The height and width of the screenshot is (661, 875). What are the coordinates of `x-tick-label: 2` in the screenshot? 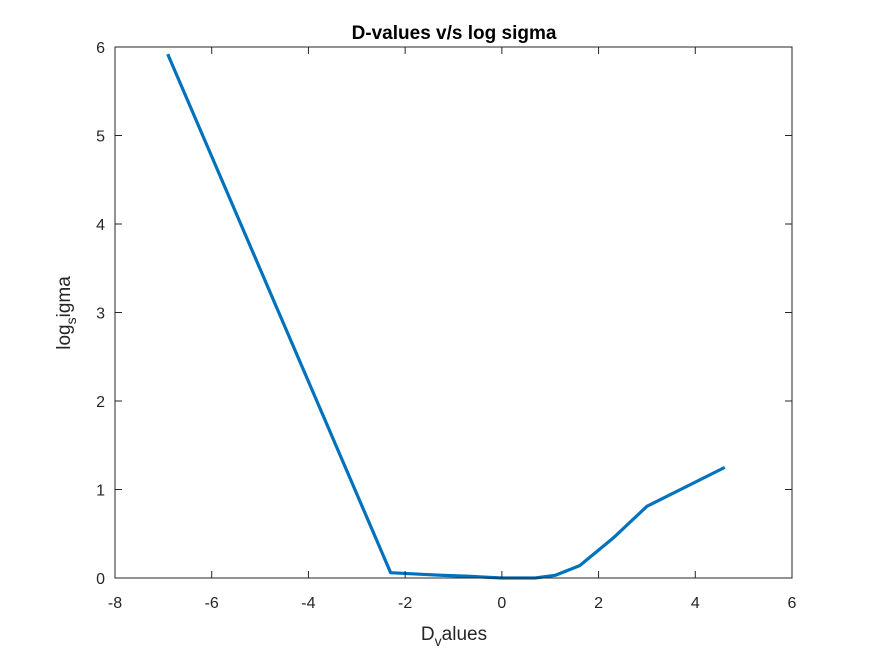 It's located at (598, 603).